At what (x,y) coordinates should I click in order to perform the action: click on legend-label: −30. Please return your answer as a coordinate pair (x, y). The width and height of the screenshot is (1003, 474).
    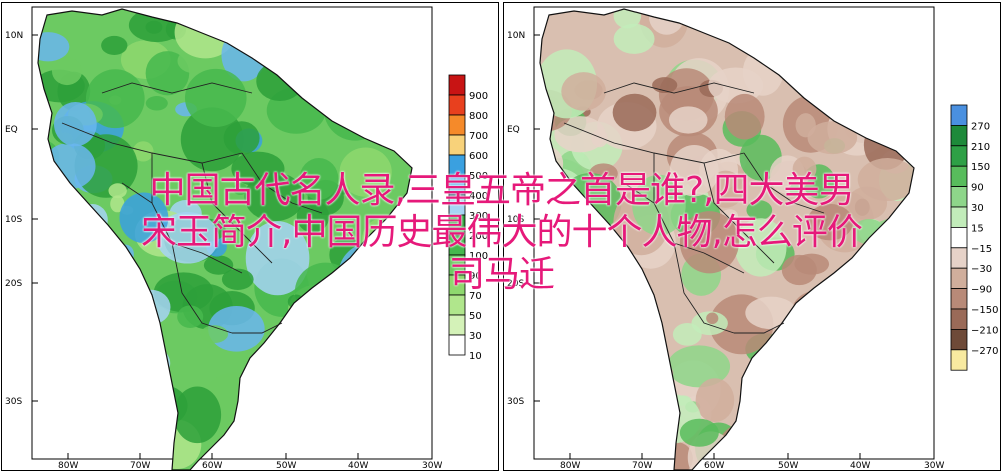
    Looking at the image, I should click on (981, 269).